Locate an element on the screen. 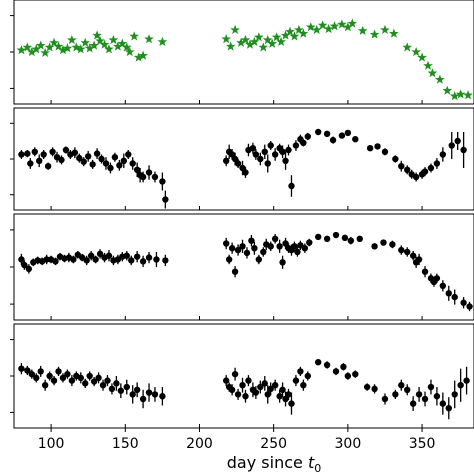  x-axis-label-sub: 0 is located at coordinates (317, 468).